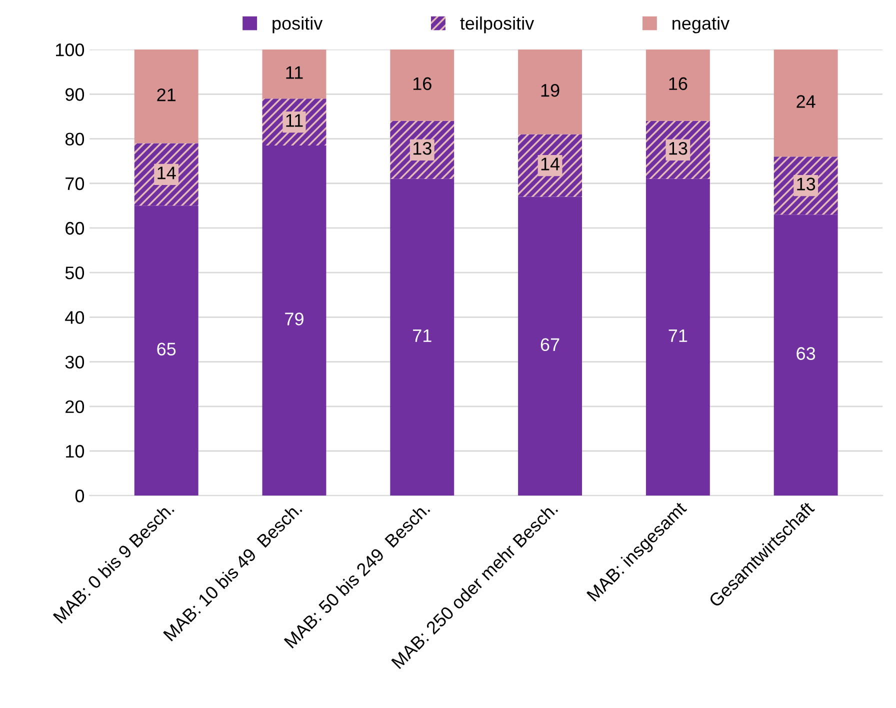 This screenshot has width=896, height=708. I want to click on legend-label: teilpositiv, so click(497, 25).